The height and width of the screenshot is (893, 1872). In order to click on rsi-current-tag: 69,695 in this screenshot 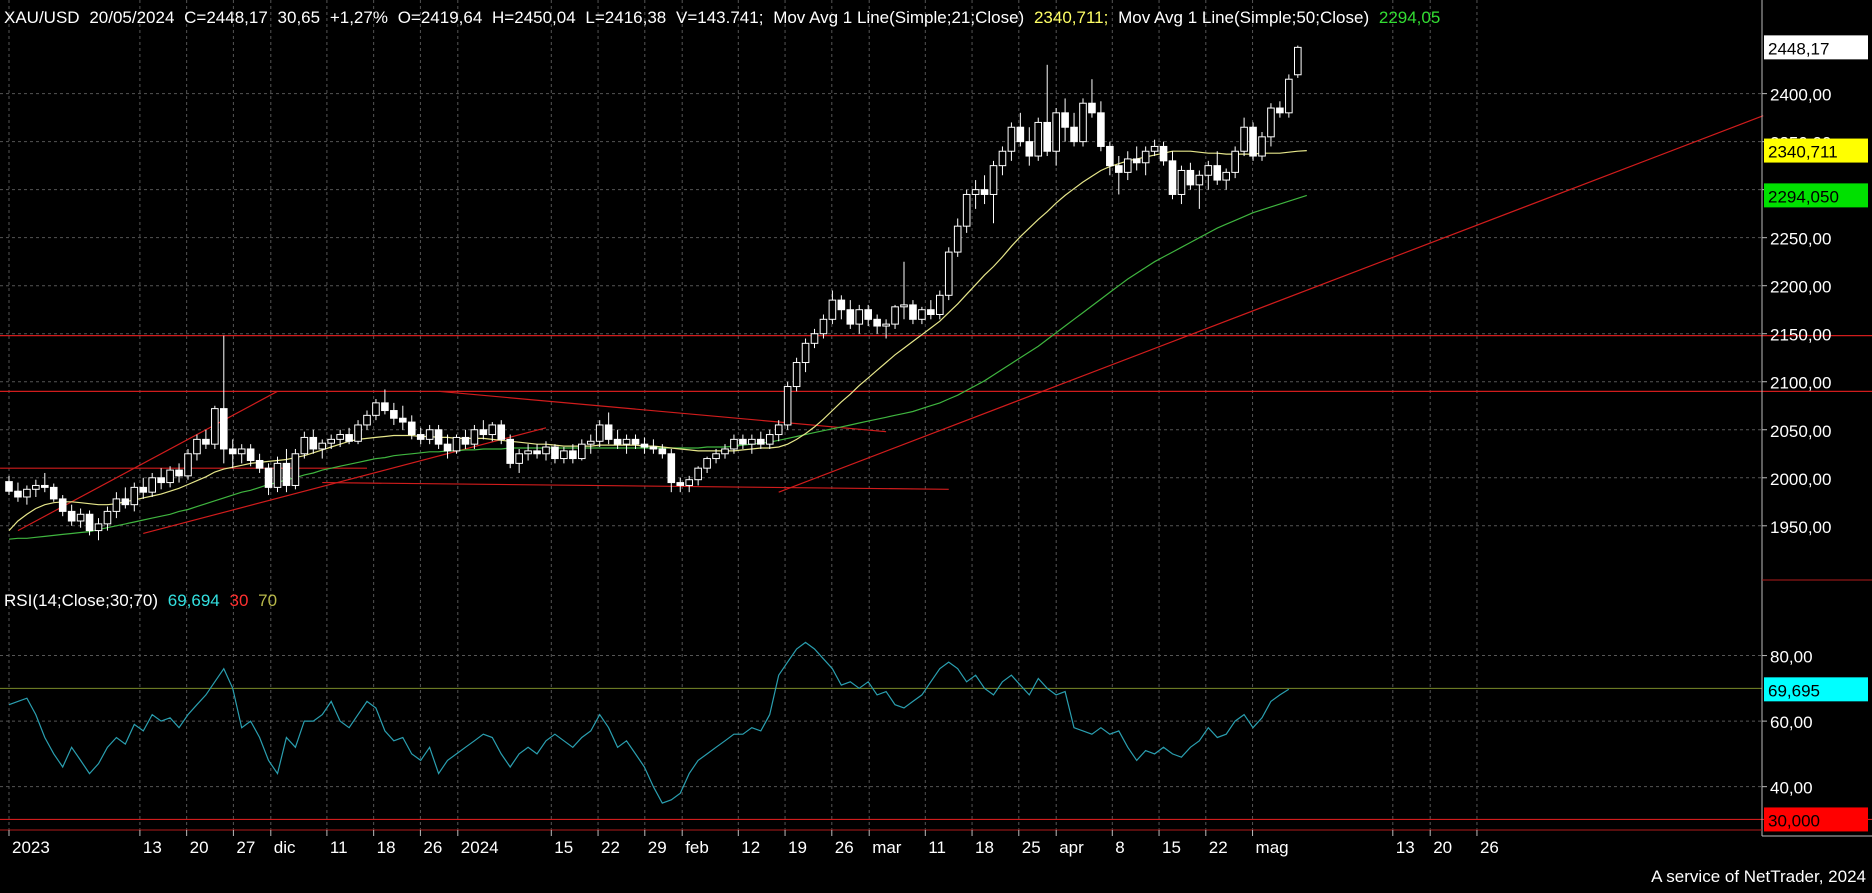, I will do `click(1816, 689)`.